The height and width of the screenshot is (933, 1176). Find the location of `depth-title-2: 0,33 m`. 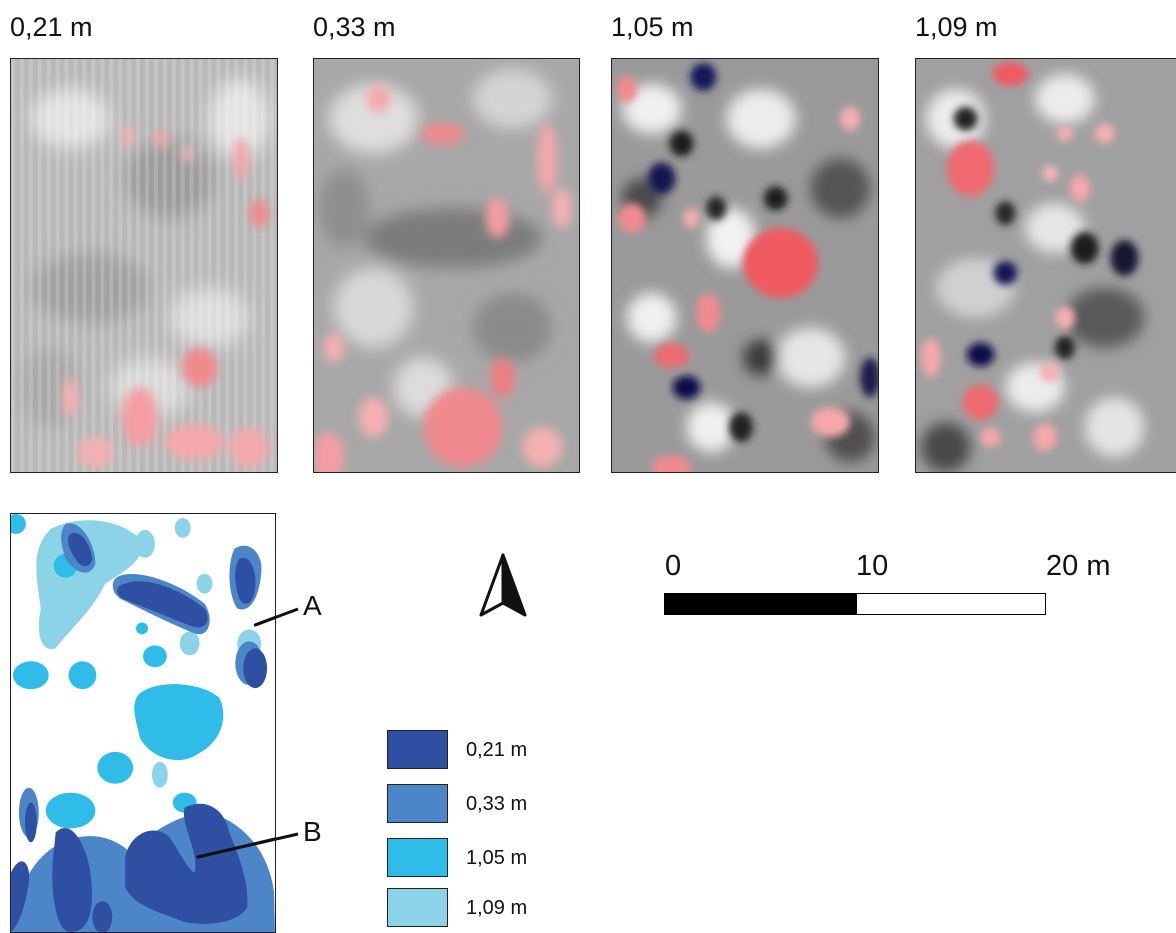

depth-title-2: 0,33 m is located at coordinates (354, 27).